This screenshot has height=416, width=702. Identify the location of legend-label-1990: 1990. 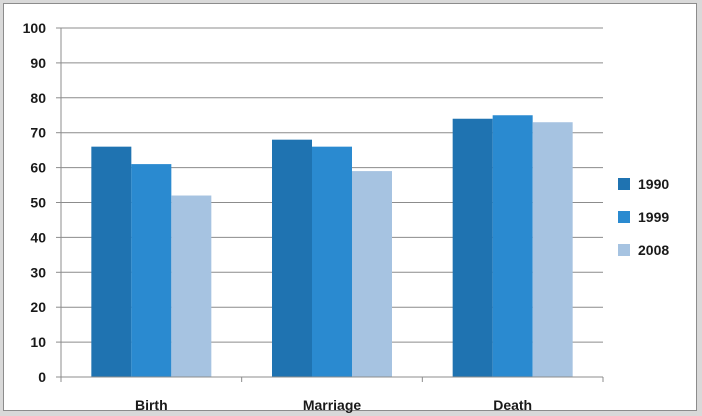
(653, 184).